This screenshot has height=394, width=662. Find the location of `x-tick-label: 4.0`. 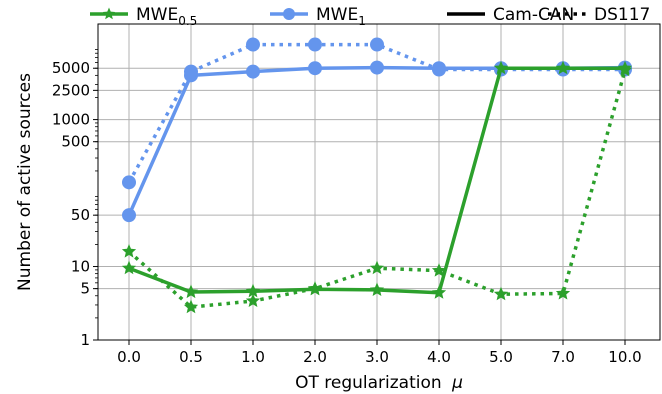

x-tick-label: 4.0 is located at coordinates (439, 357).